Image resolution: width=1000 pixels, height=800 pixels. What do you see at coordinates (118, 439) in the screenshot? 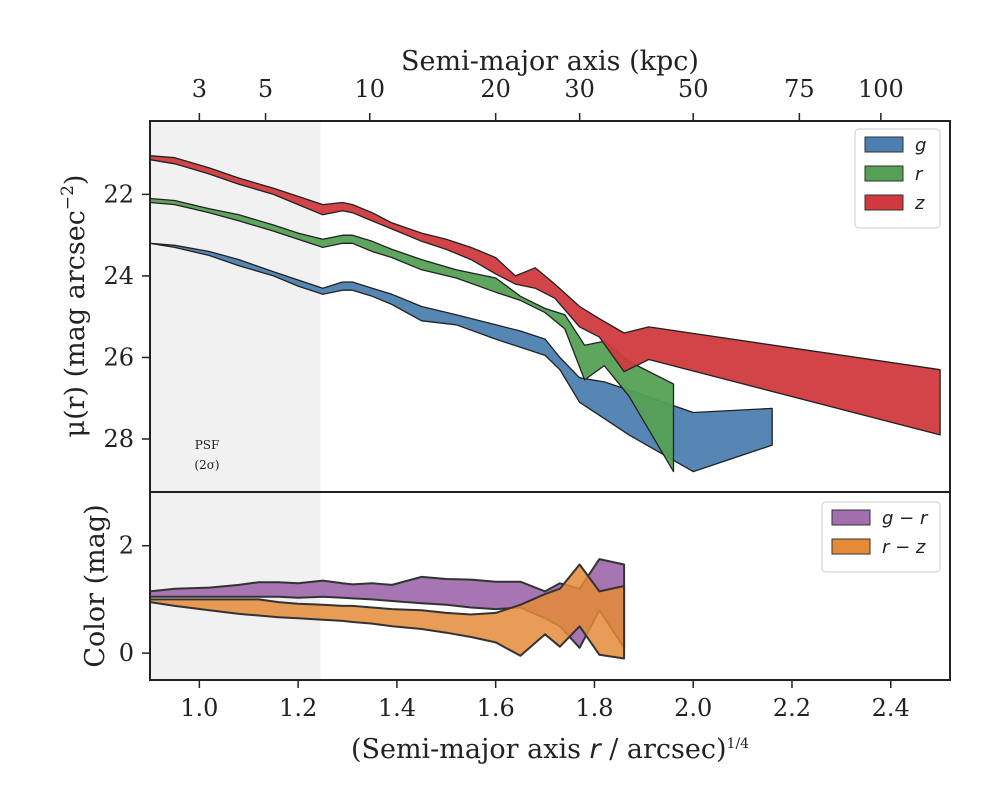
I see `upper-ytick-label: 28` at bounding box center [118, 439].